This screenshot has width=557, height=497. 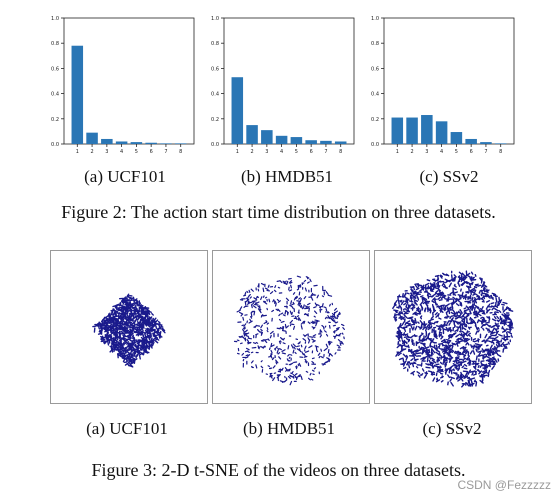 I want to click on plot-frame, so click(x=449, y=81).